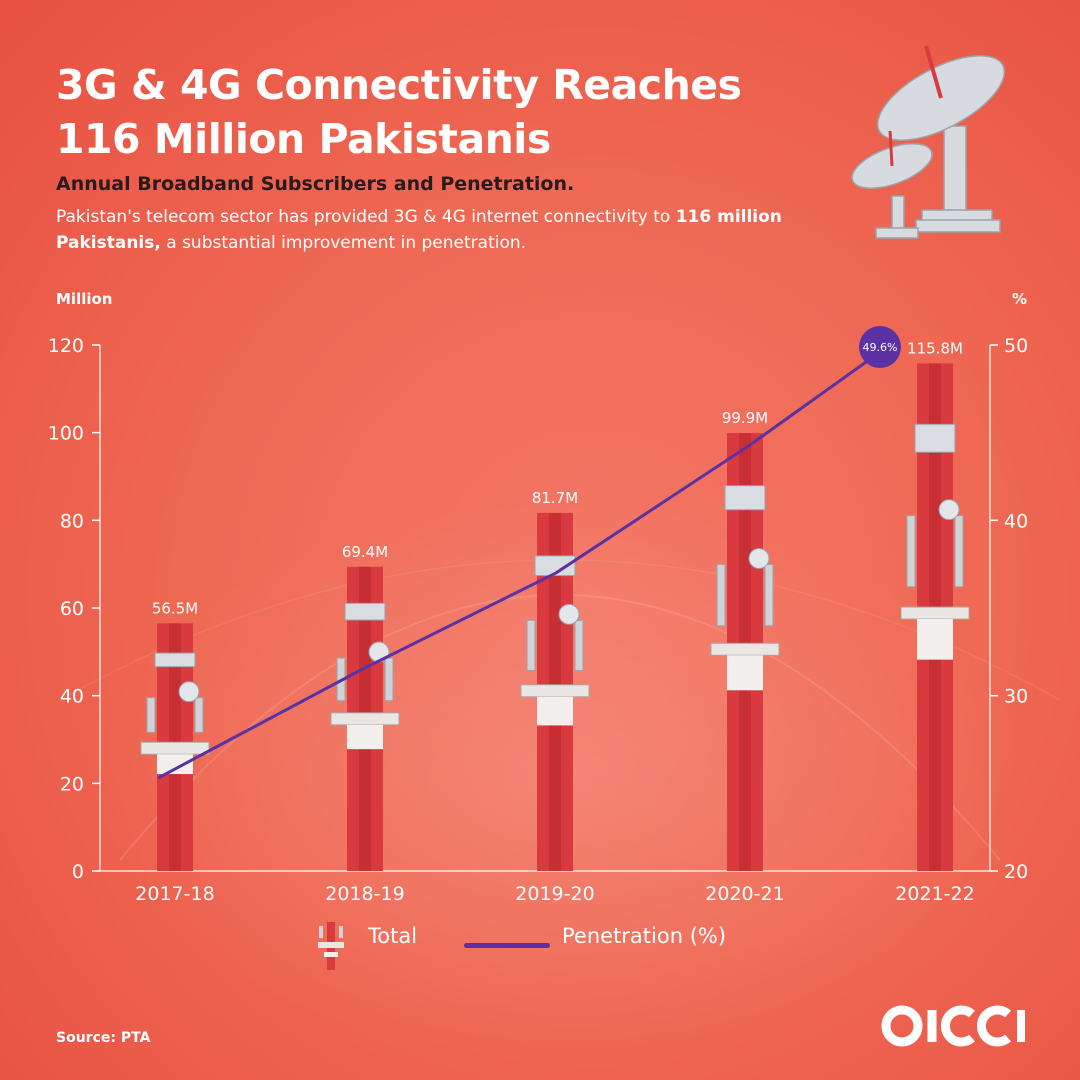 The width and height of the screenshot is (1080, 1080). What do you see at coordinates (555, 498) in the screenshot?
I see `bar-value-label: 81.7M` at bounding box center [555, 498].